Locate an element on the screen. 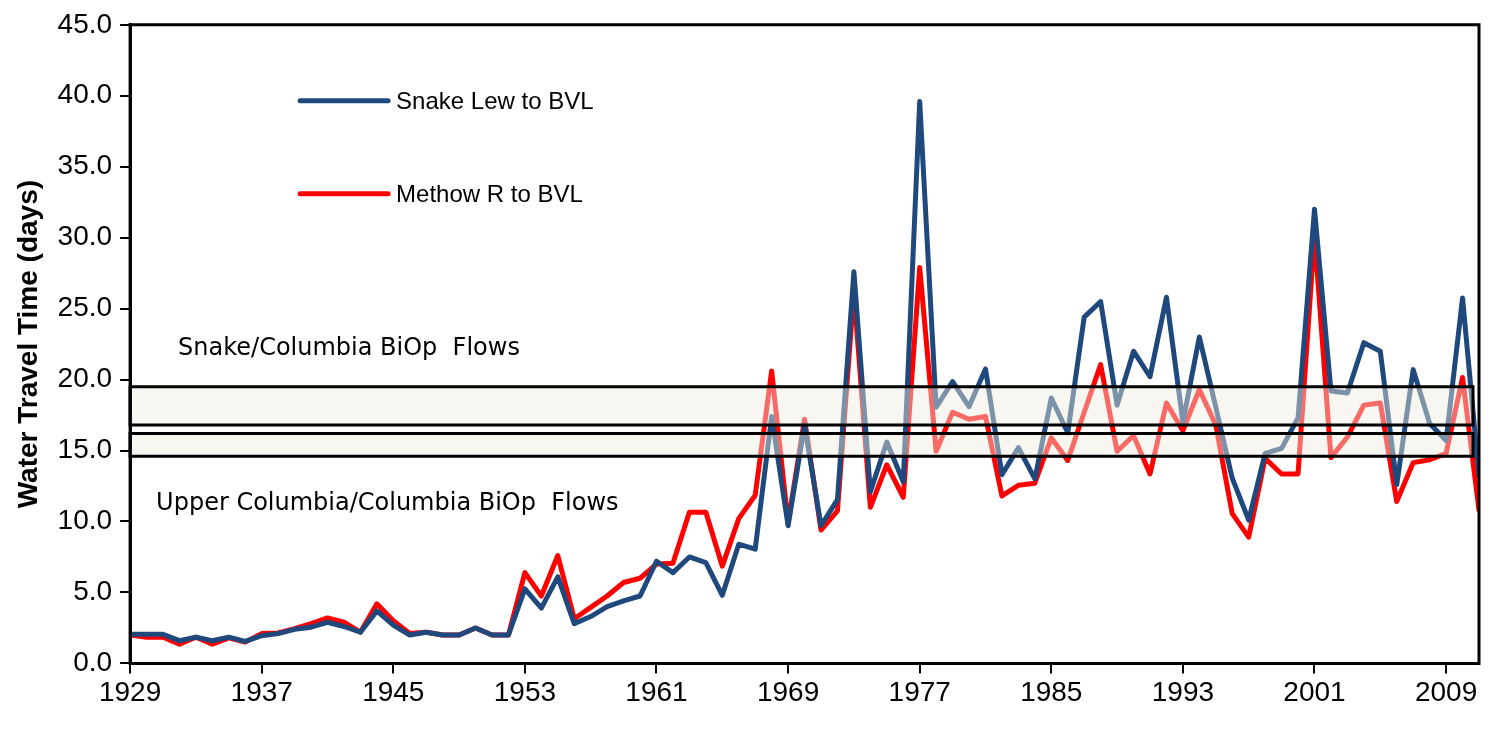 The image size is (1493, 735). x-tick-label: 1961 is located at coordinates (656, 691).